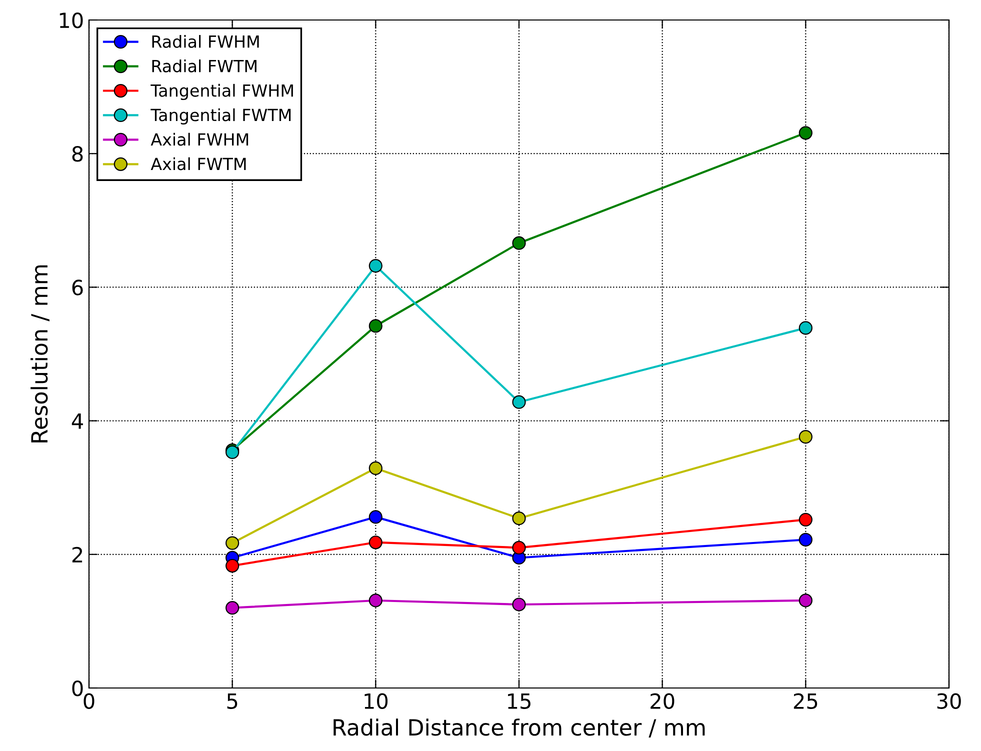 The height and width of the screenshot is (751, 981). What do you see at coordinates (71, 20) in the screenshot?
I see `y-tick-label: 10` at bounding box center [71, 20].